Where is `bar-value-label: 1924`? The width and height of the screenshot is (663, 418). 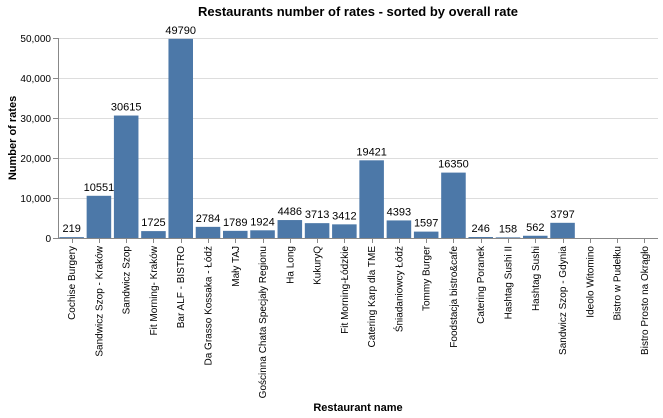 bar-value-label: 1924 is located at coordinates (262, 222).